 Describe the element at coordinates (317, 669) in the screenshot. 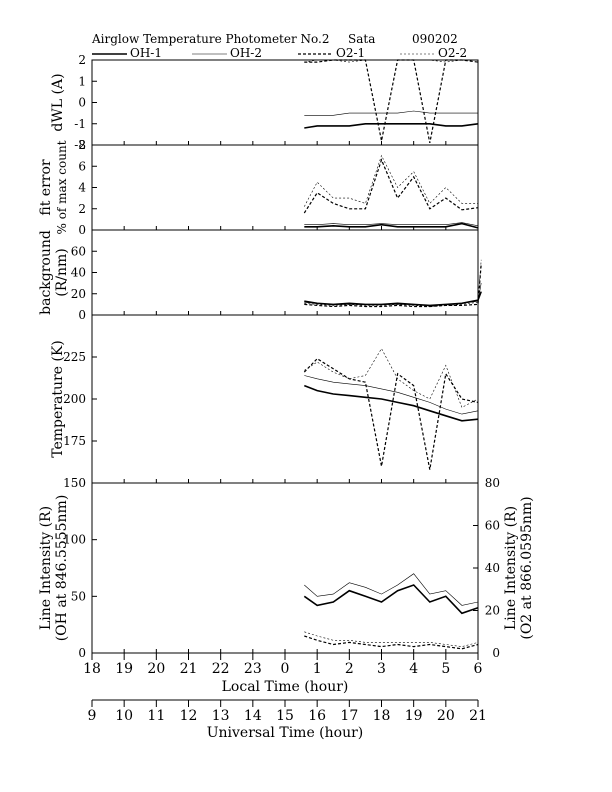

I see `local-time-tick-label: 1` at that location.